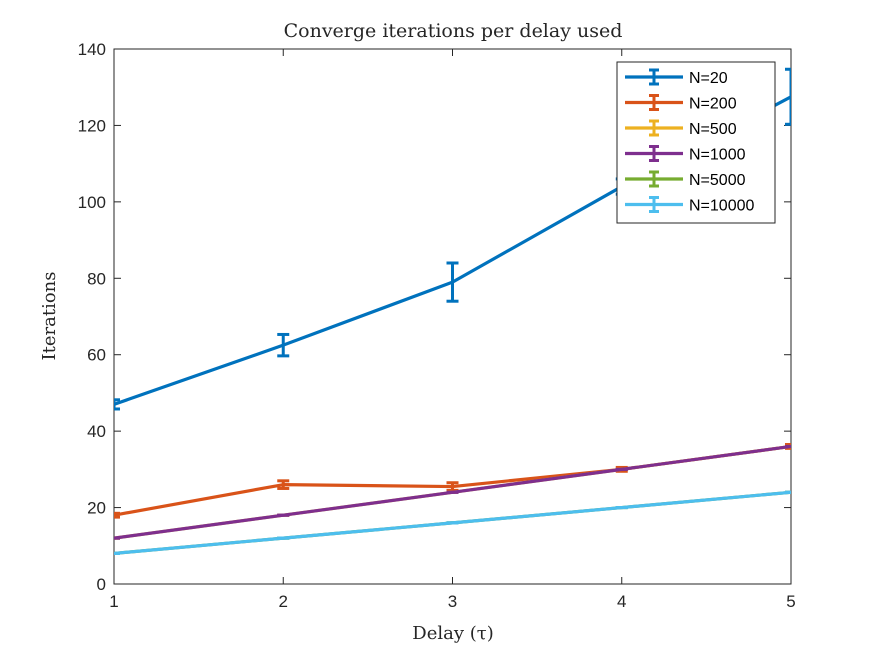  I want to click on legend-label: N=20, so click(708, 78).